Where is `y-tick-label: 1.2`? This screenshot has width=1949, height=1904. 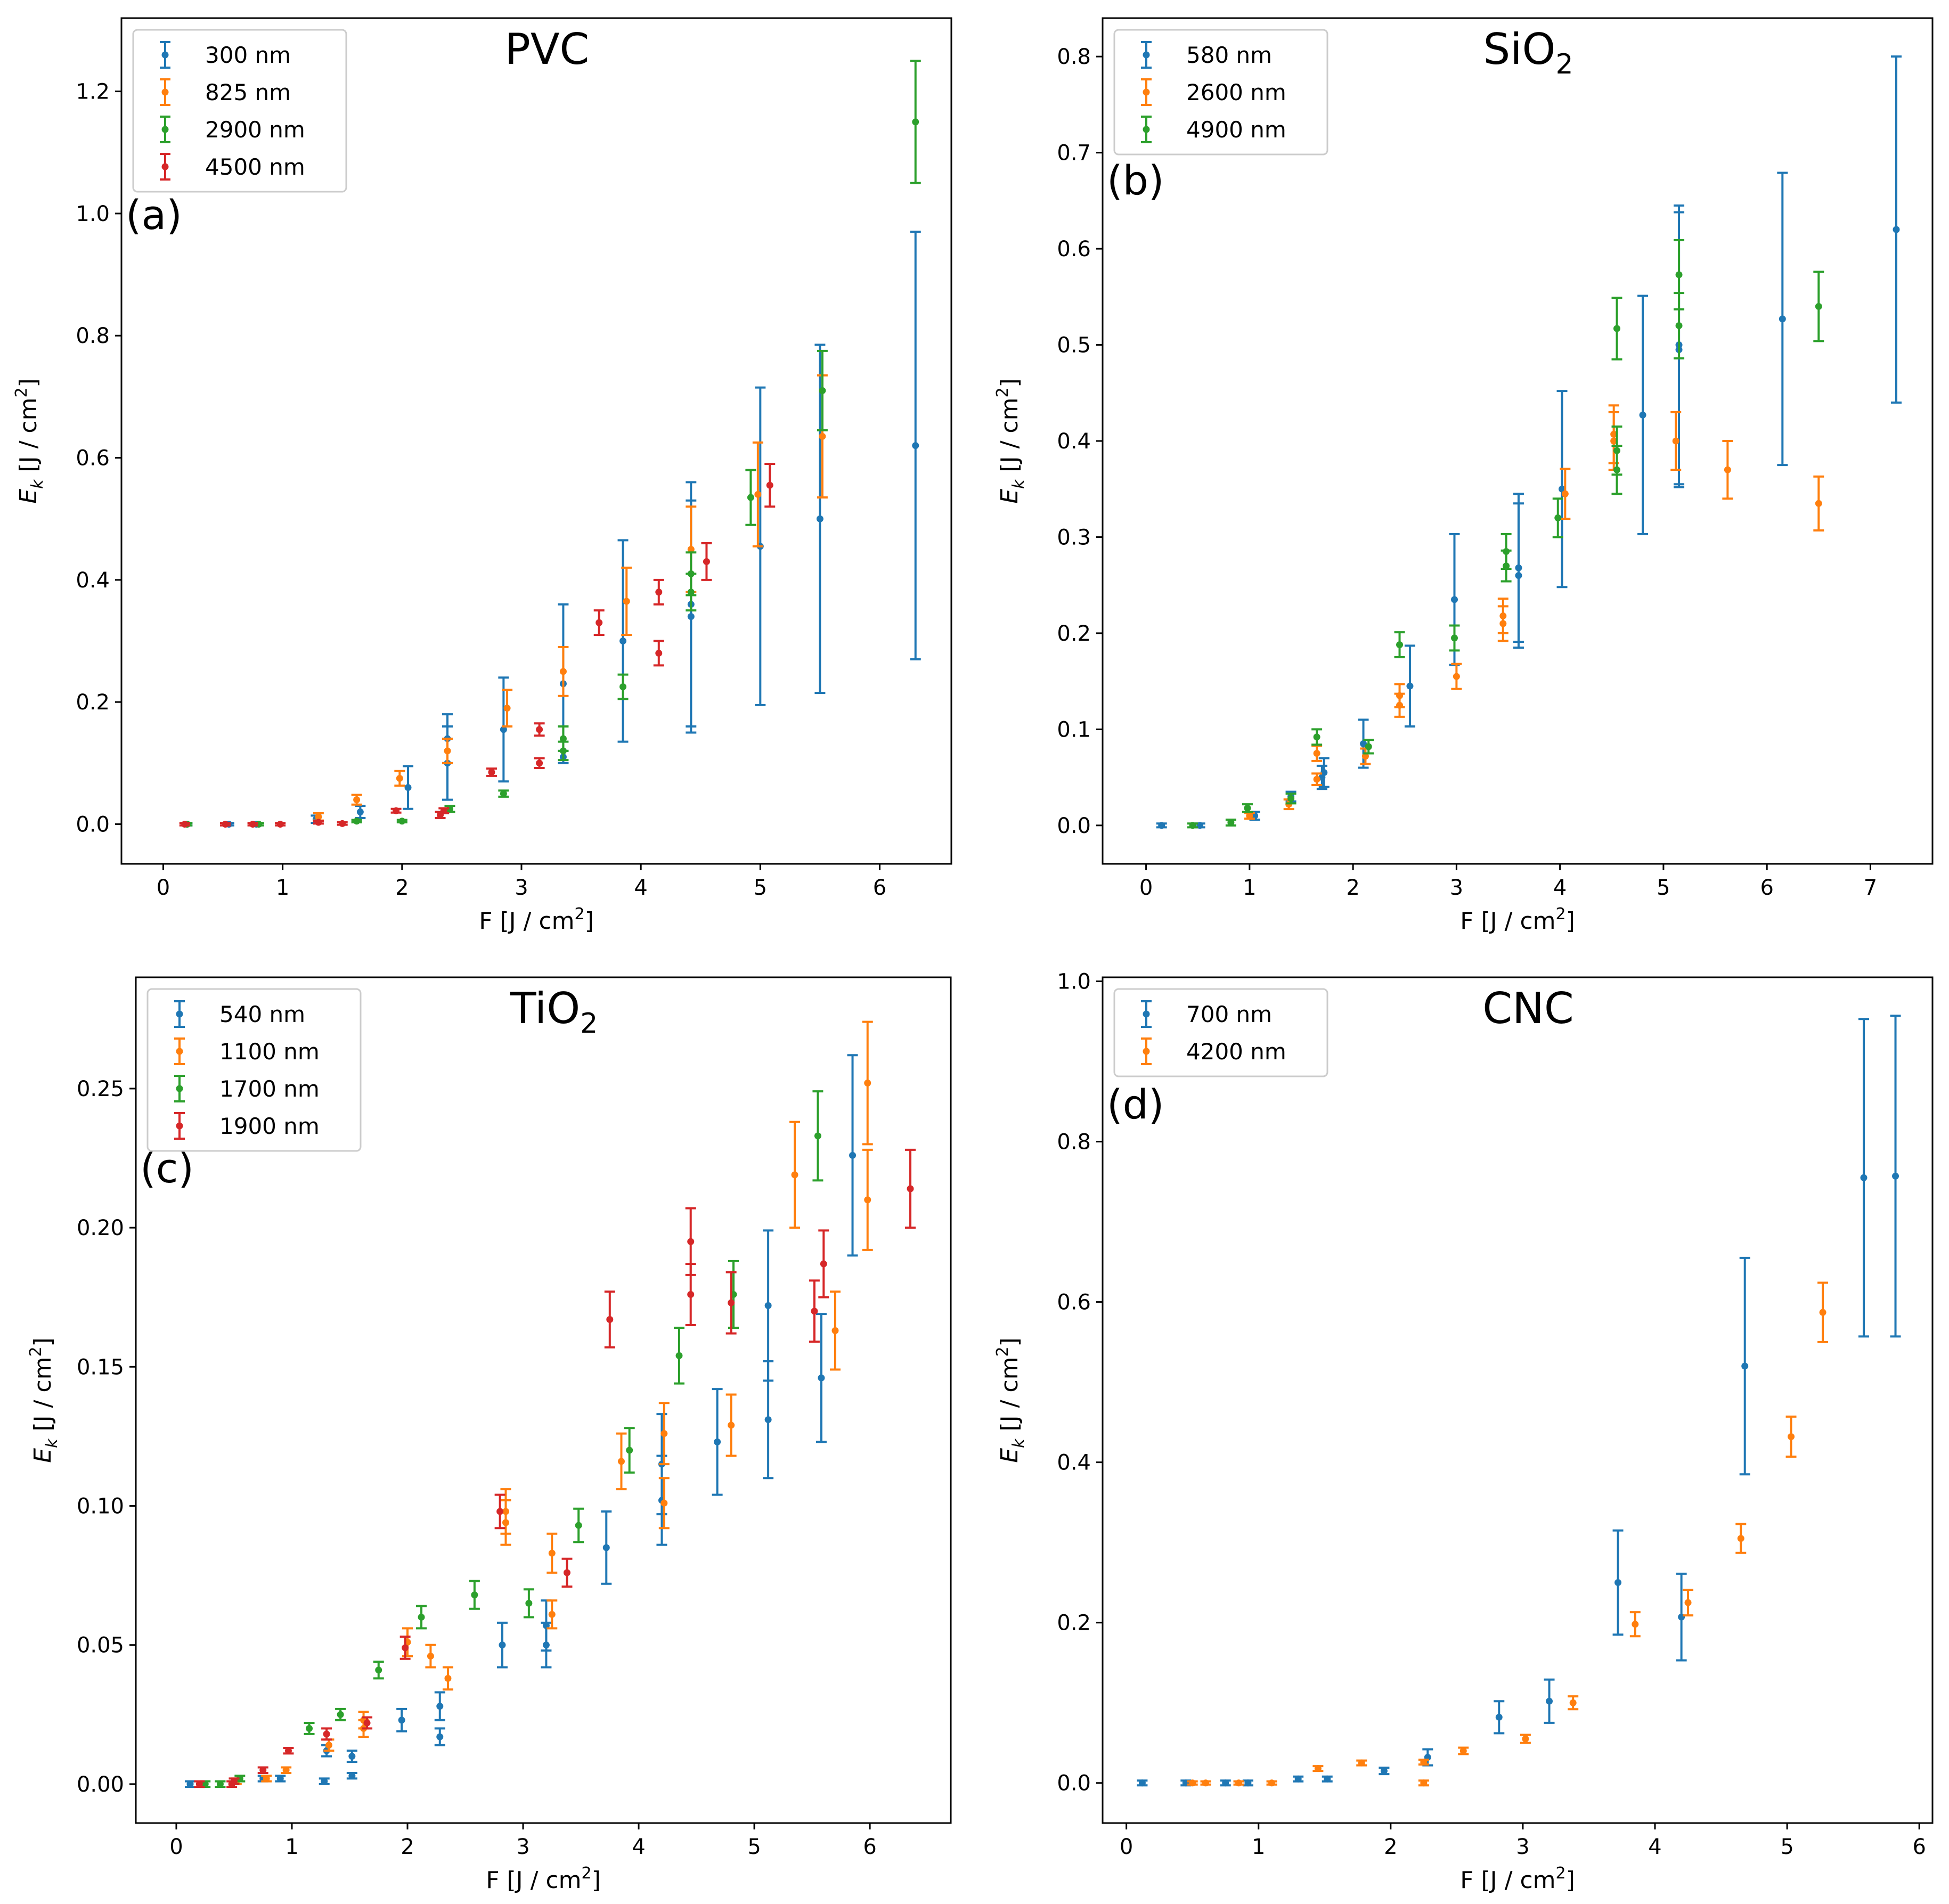 y-tick-label: 1.2 is located at coordinates (93, 92).